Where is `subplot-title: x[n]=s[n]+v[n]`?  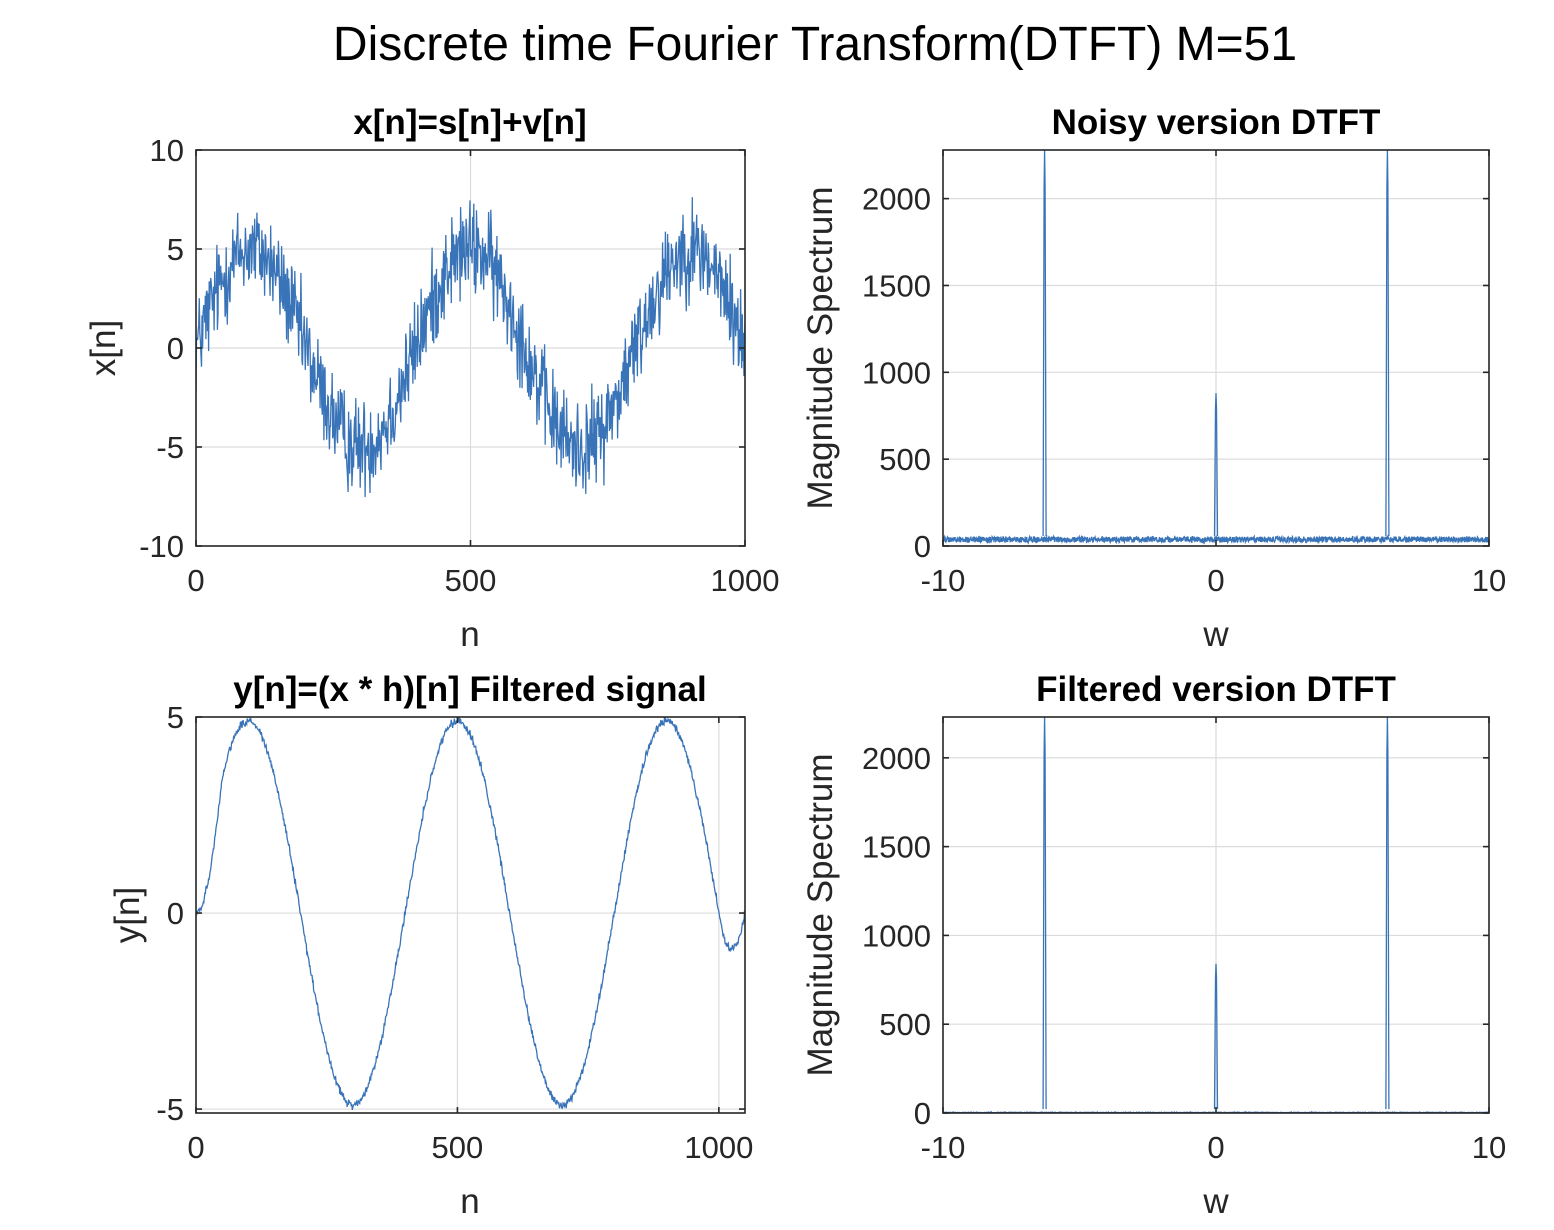 subplot-title: x[n]=s[n]+v[n] is located at coordinates (469, 122).